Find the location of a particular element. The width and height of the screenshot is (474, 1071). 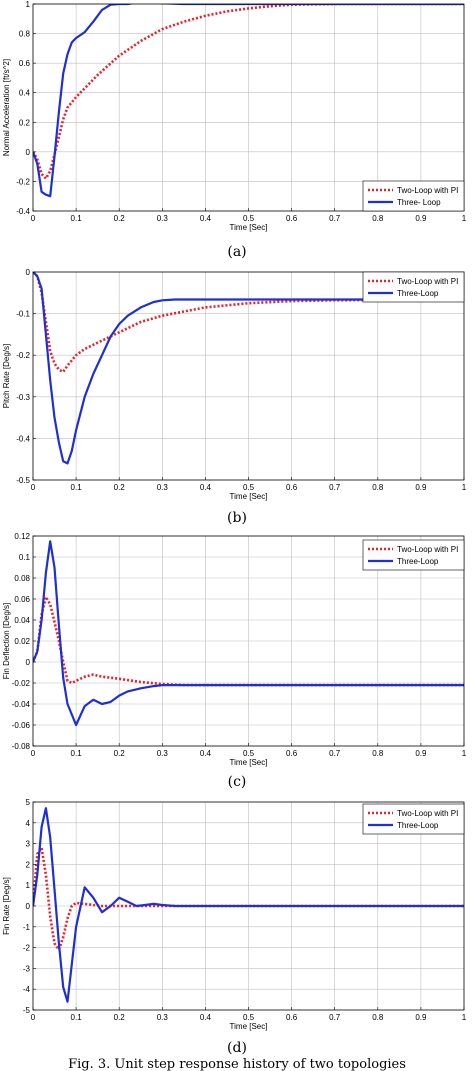

y-tick-label: 5 is located at coordinates (28, 802).